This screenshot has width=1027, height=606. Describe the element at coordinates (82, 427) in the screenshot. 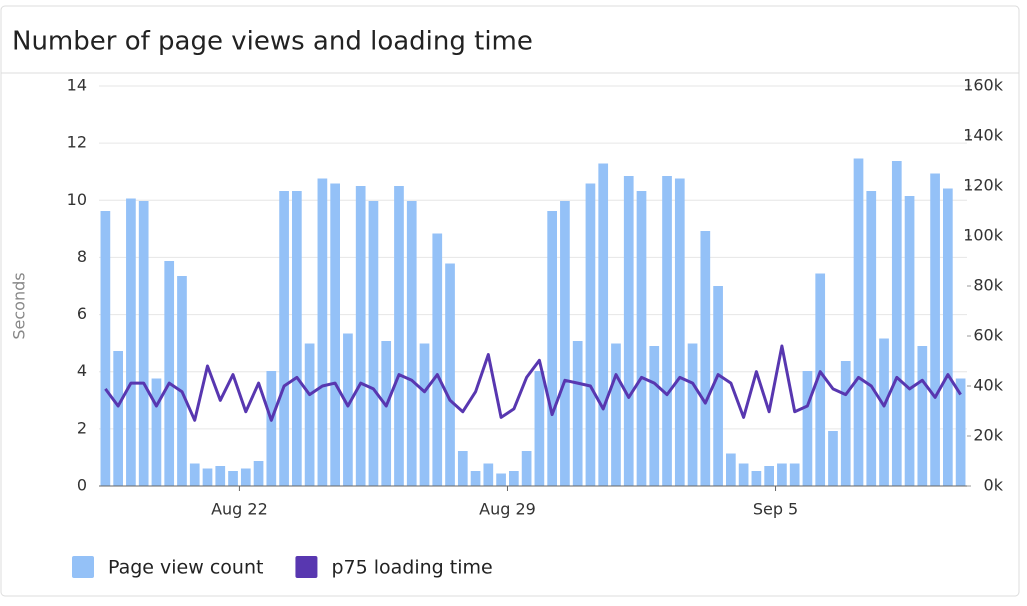

I see `y-tick-label: 2` at that location.